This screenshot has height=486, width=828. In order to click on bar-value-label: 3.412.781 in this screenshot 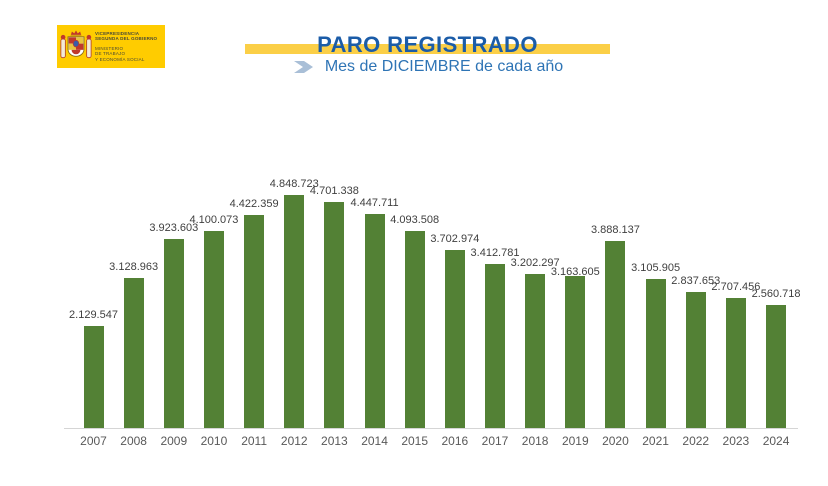, I will do `click(495, 253)`.